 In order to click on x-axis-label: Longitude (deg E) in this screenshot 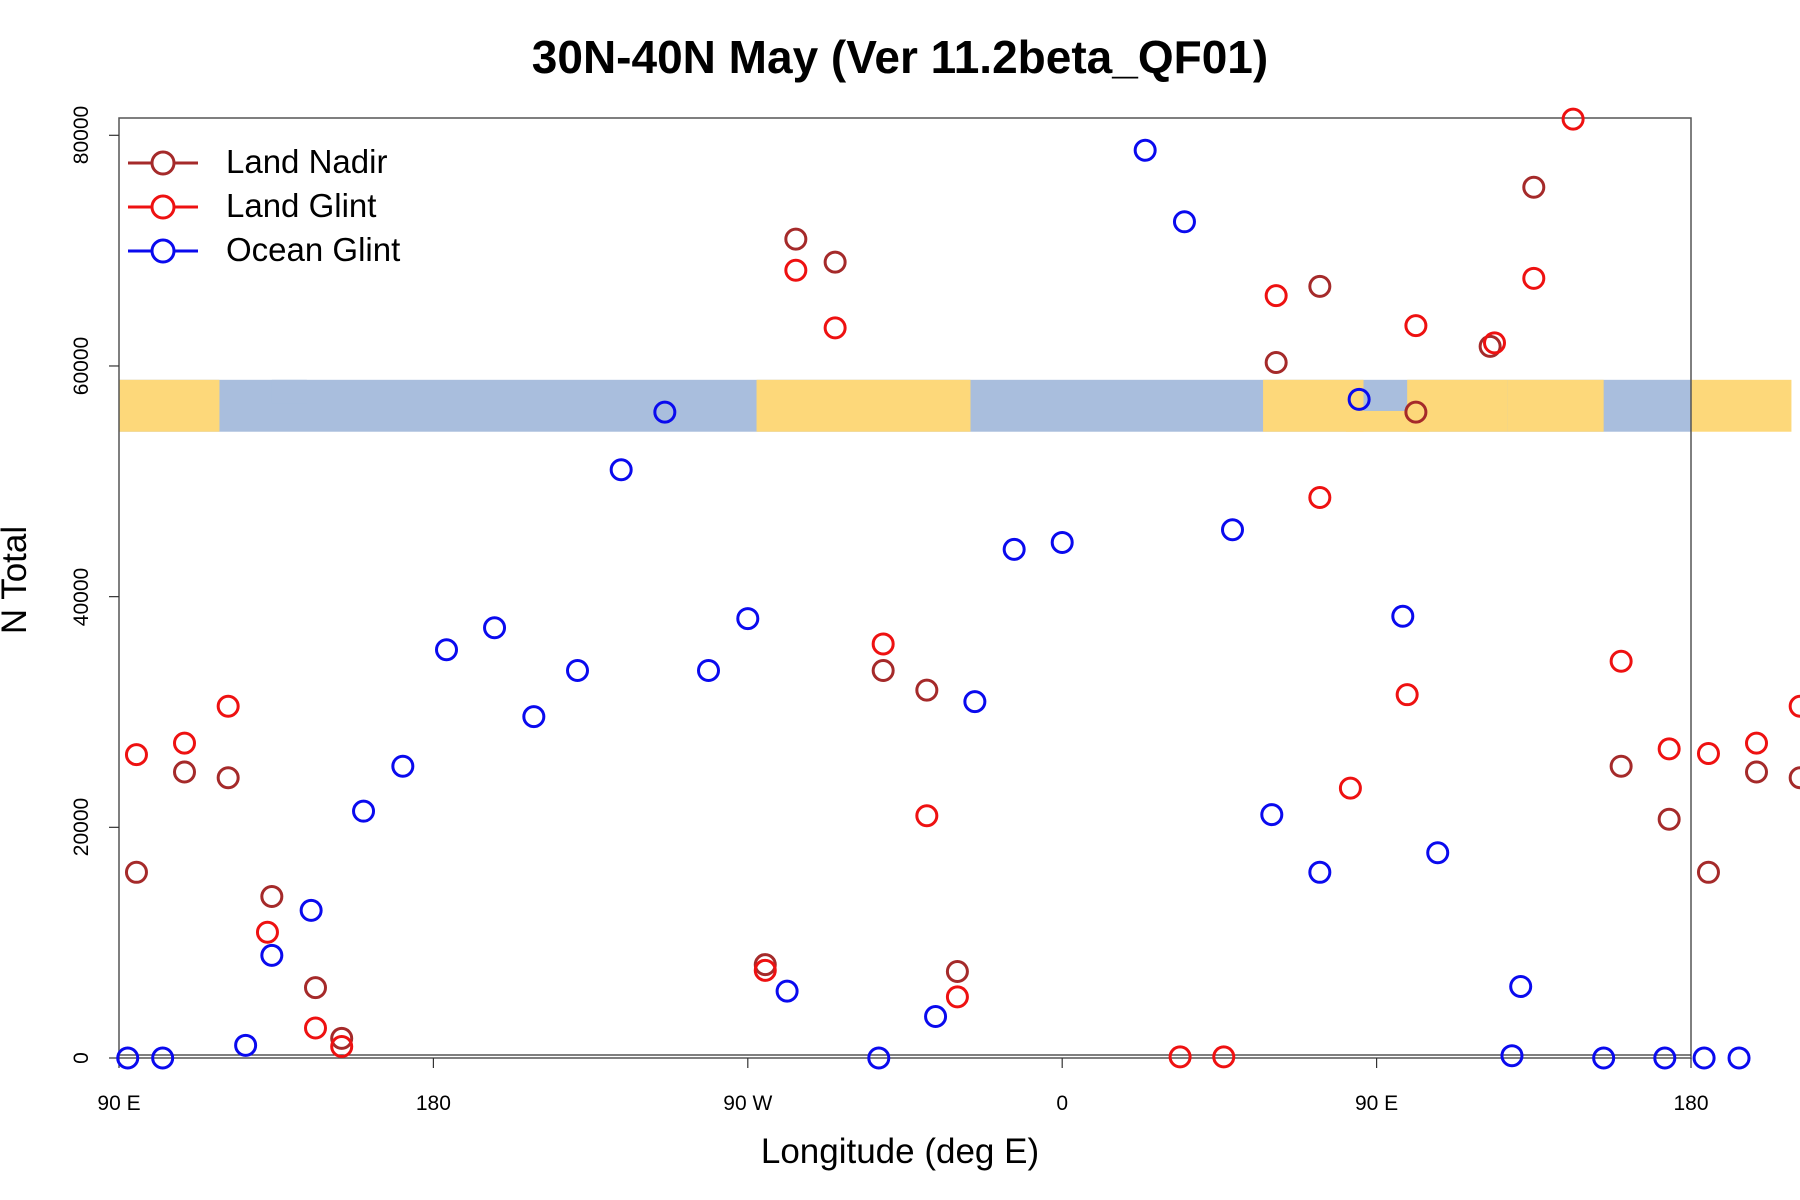, I will do `click(900, 1151)`.